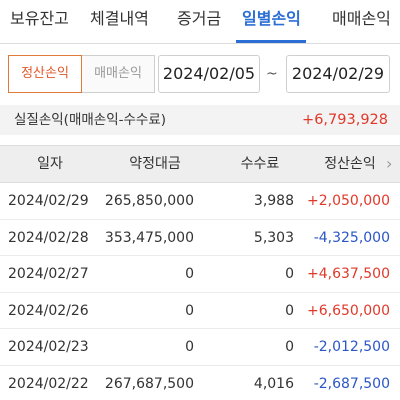 The height and width of the screenshot is (400, 400). What do you see at coordinates (348, 310) in the screenshot?
I see `cell-pl: +6,650,000` at bounding box center [348, 310].